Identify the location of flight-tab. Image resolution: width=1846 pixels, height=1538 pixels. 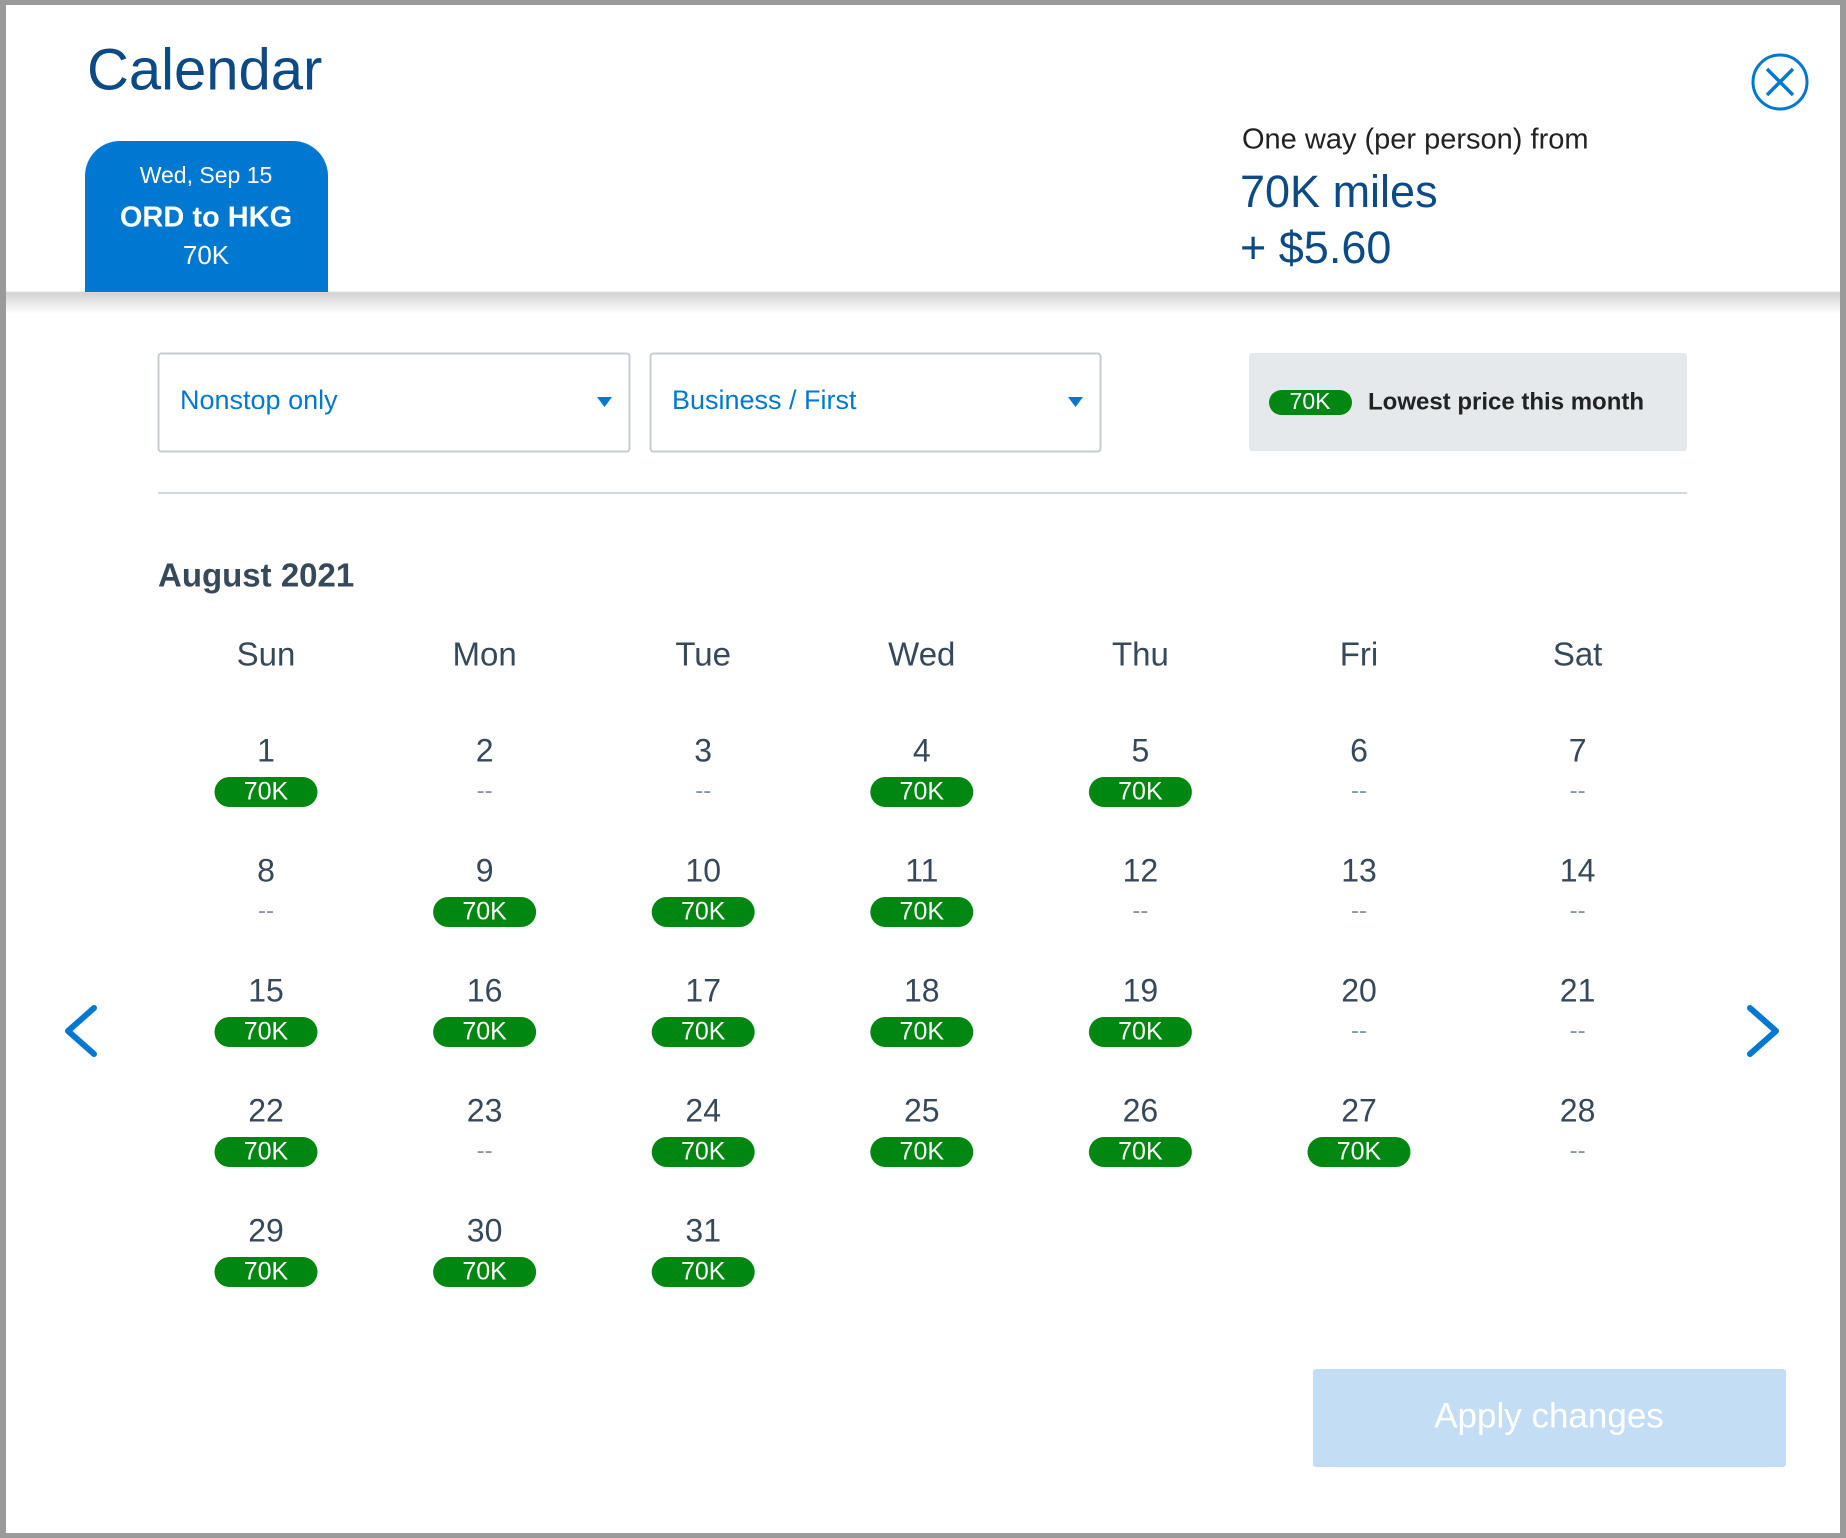
(206, 216).